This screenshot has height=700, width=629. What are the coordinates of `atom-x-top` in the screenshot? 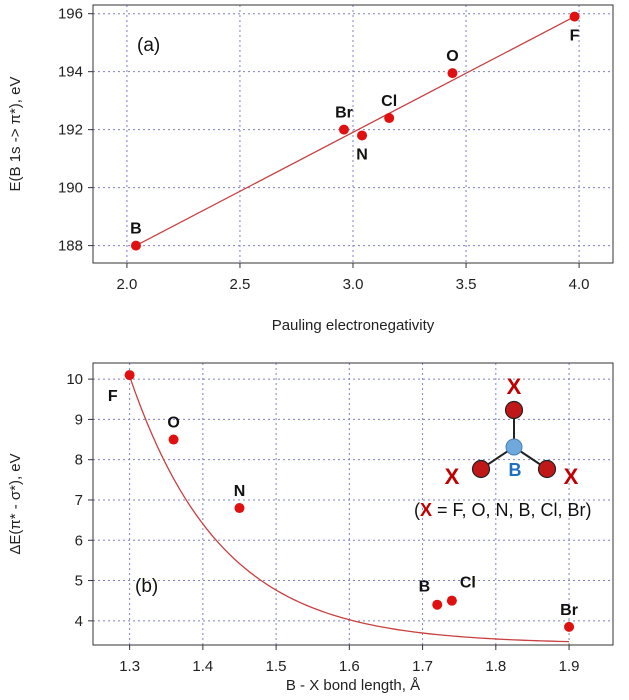 It's located at (514, 410).